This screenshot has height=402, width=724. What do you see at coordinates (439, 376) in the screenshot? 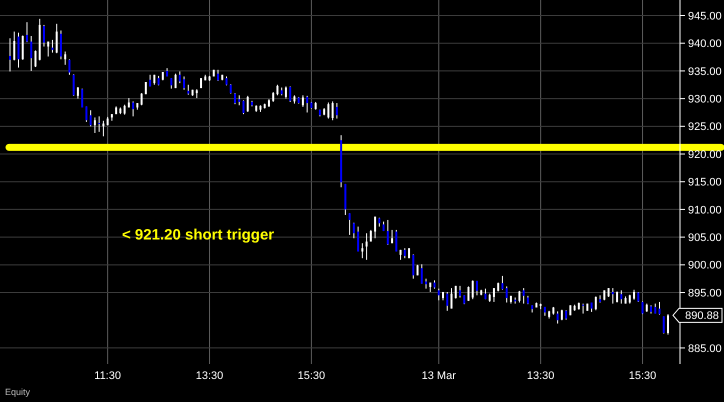
I see `x-tick-label: 13 Mar` at bounding box center [439, 376].